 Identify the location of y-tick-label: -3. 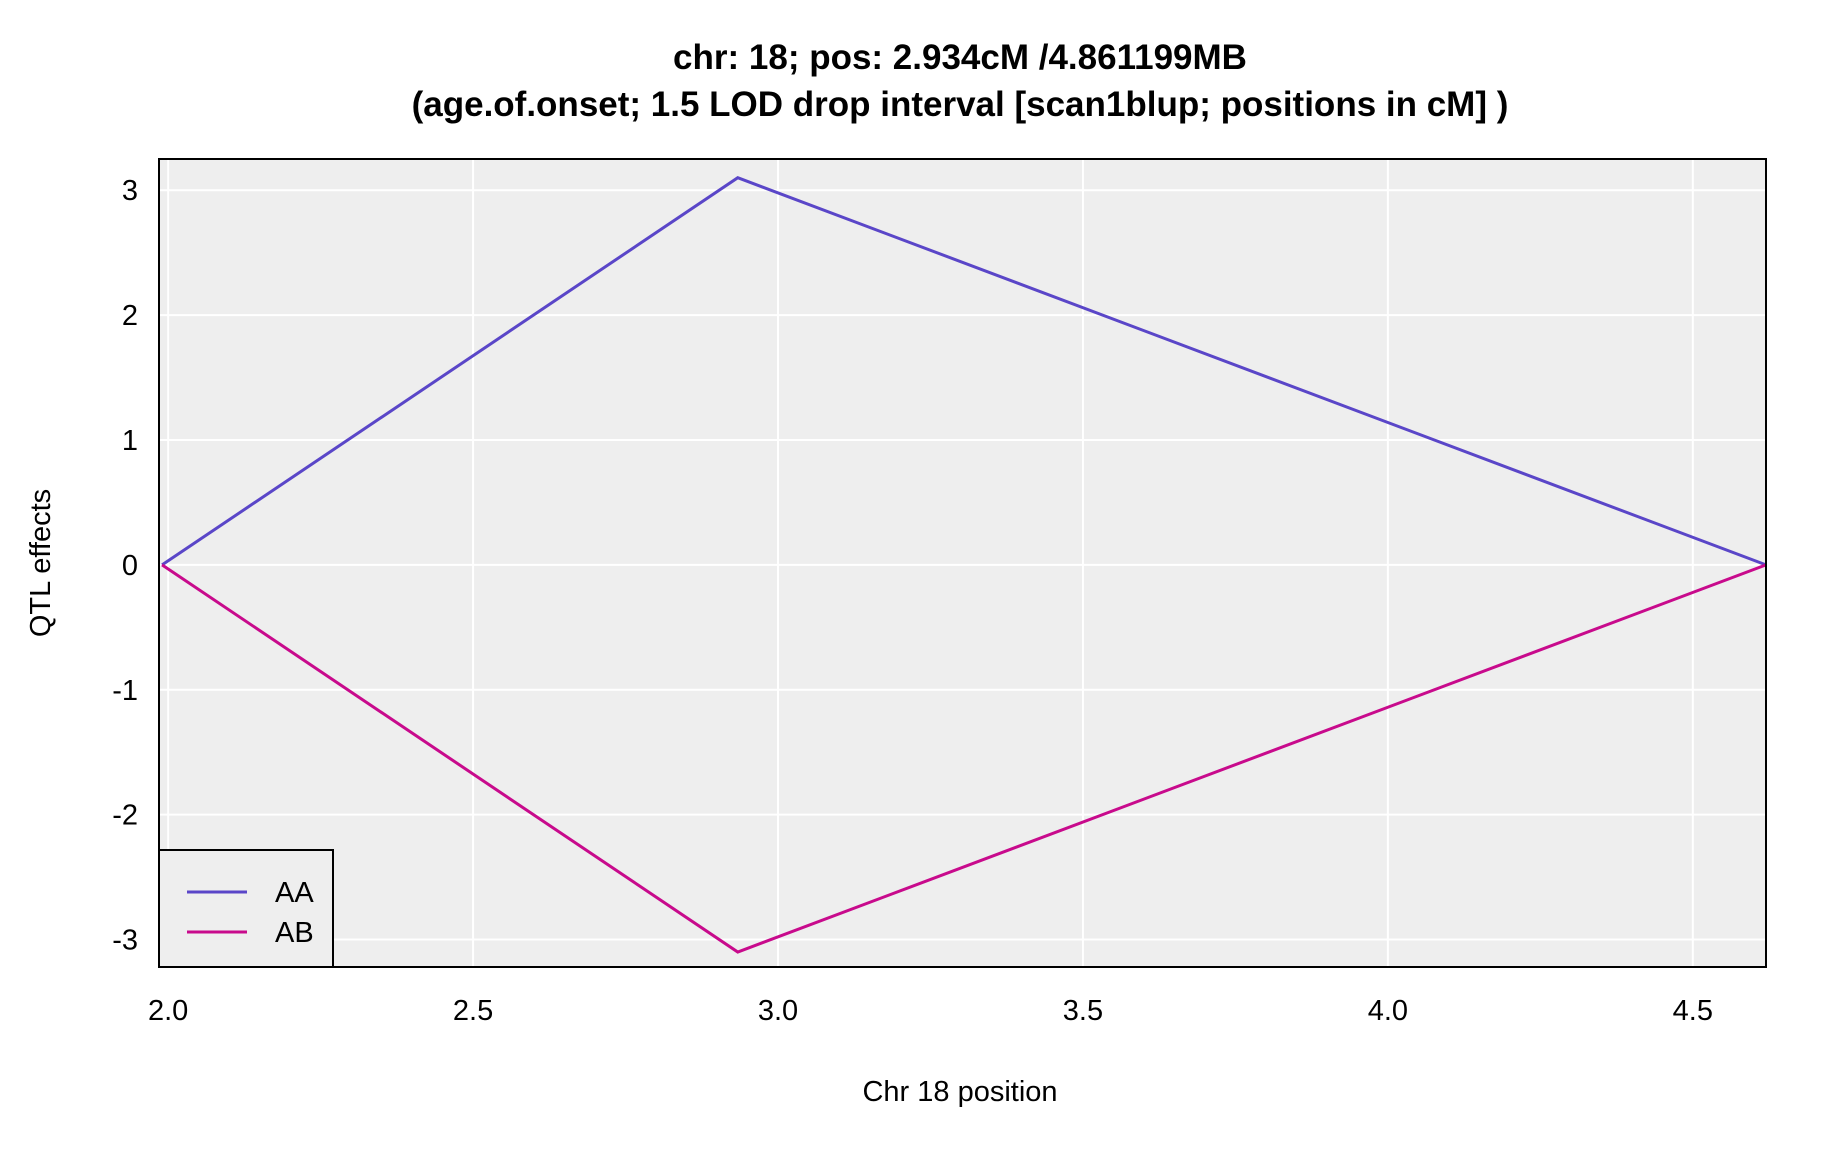
(125, 941).